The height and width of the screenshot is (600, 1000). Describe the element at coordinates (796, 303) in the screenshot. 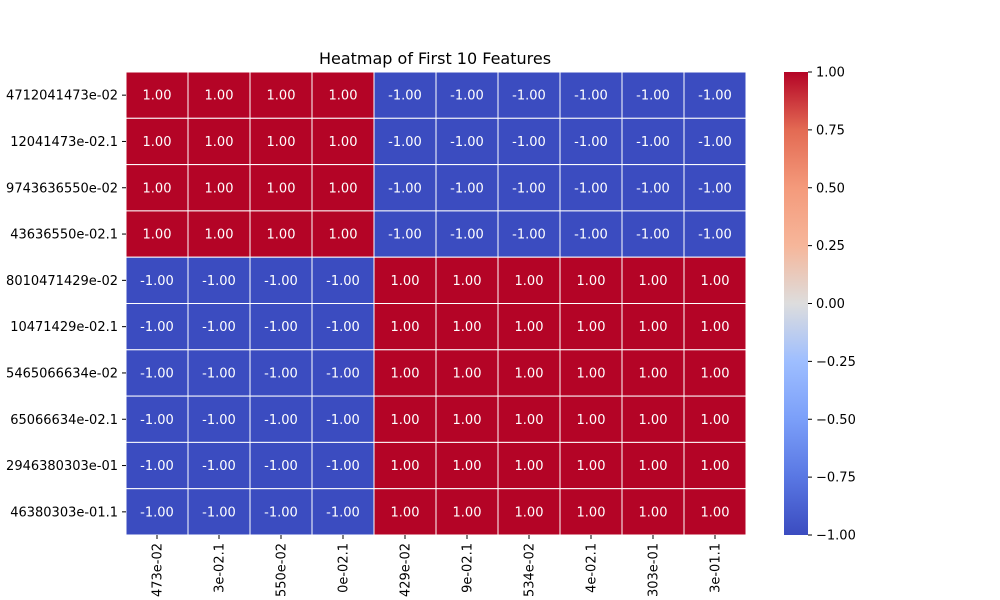

I see `colorbar-gradient` at that location.